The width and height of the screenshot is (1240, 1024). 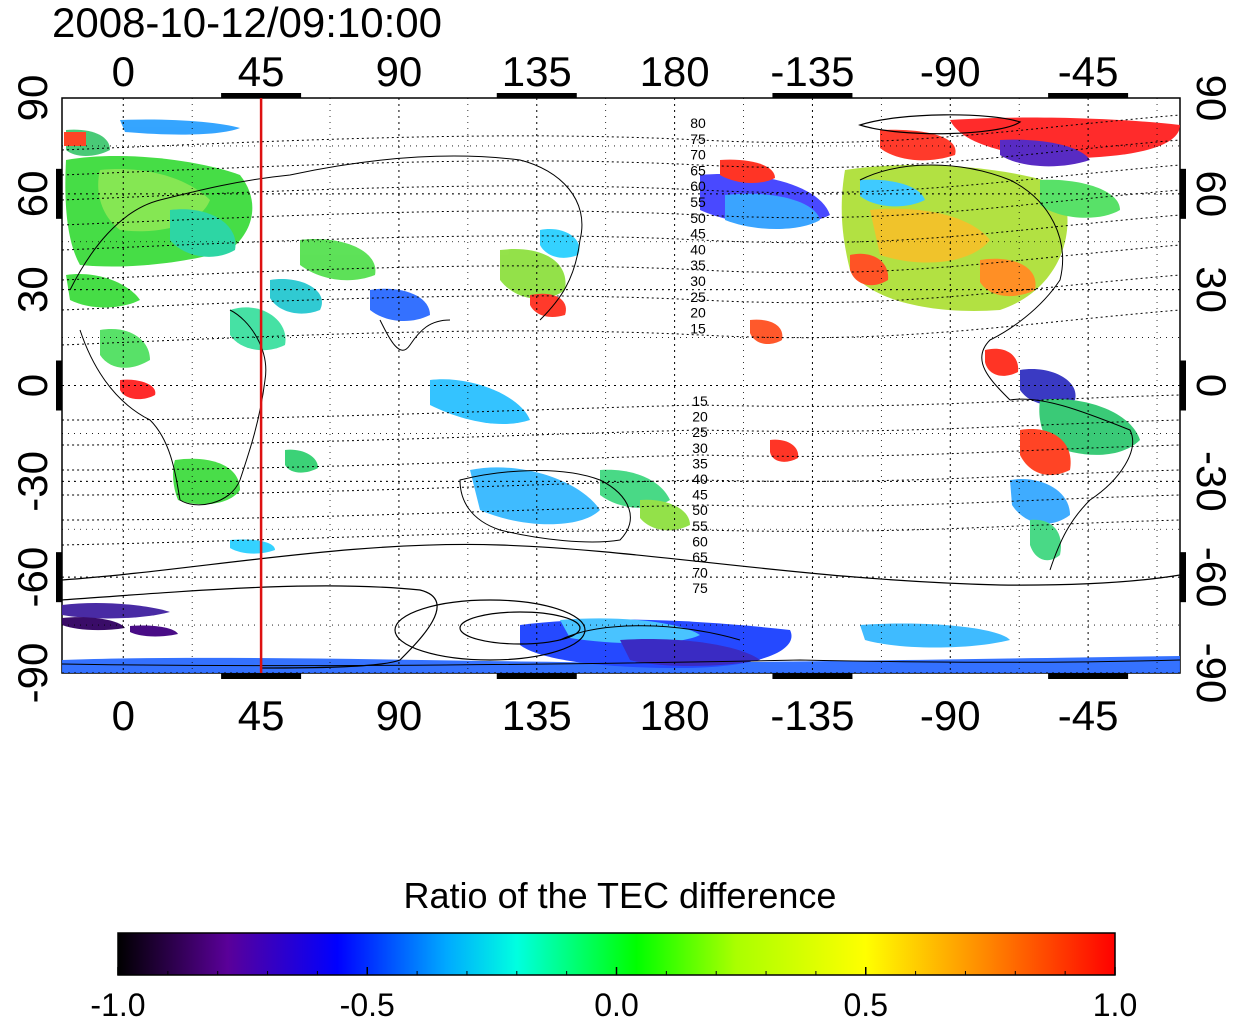 What do you see at coordinates (1211, 577) in the screenshot?
I see `right-lat-tick-label: -60` at bounding box center [1211, 577].